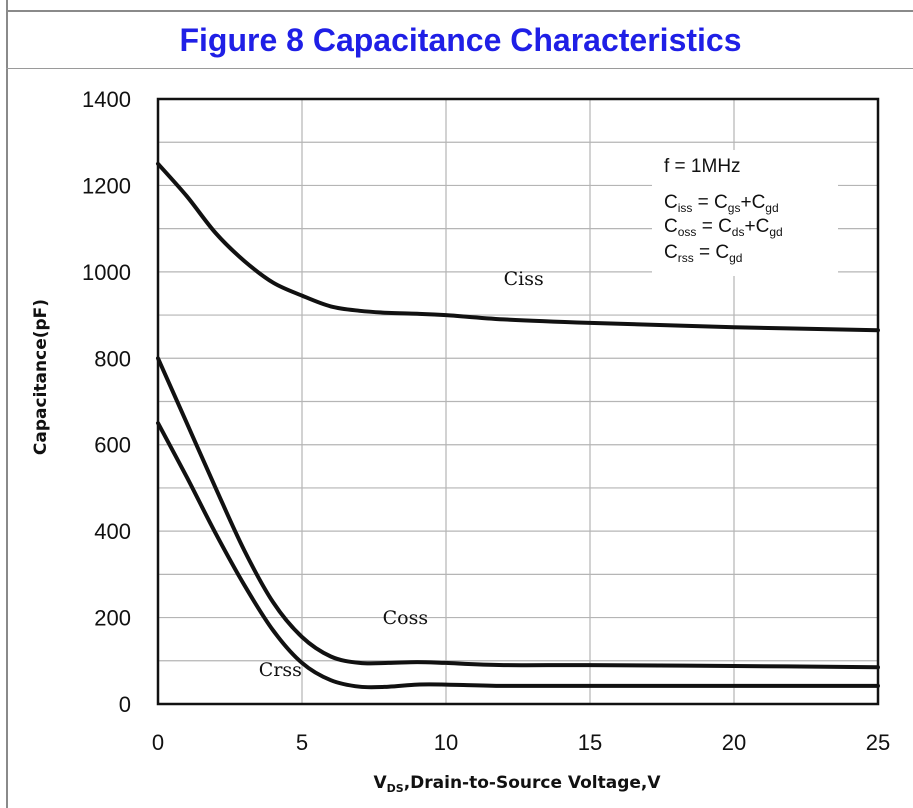  I want to click on curve-label-ciss: Ciss, so click(524, 279).